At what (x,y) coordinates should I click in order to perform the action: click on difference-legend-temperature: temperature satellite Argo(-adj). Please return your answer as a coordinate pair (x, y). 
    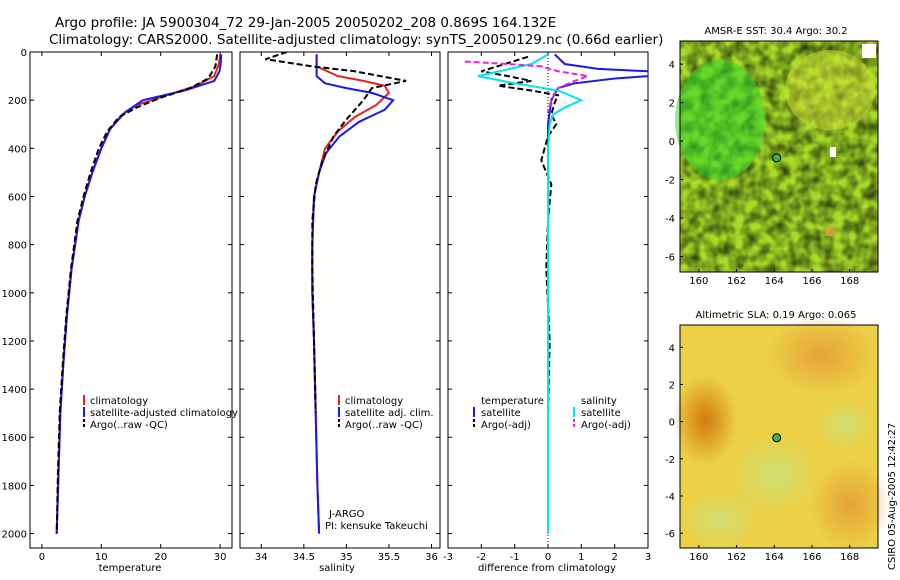
    Looking at the image, I should click on (508, 413).